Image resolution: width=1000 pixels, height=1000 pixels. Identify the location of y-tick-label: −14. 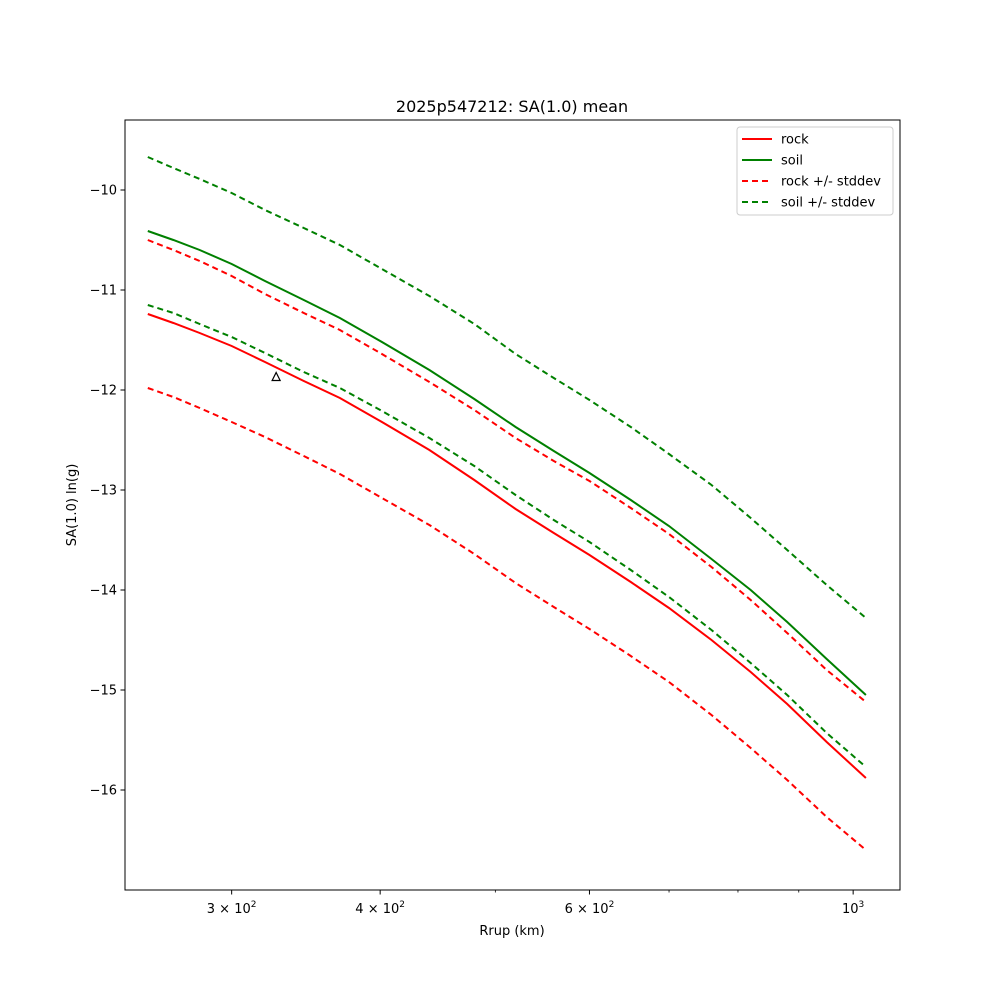
(103, 591).